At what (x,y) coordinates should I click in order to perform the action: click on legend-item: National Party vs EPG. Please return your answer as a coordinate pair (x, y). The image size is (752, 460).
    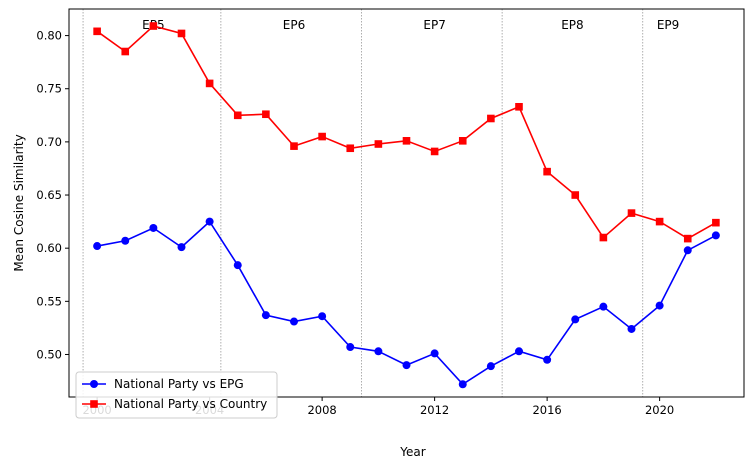
    Looking at the image, I should click on (163, 384).